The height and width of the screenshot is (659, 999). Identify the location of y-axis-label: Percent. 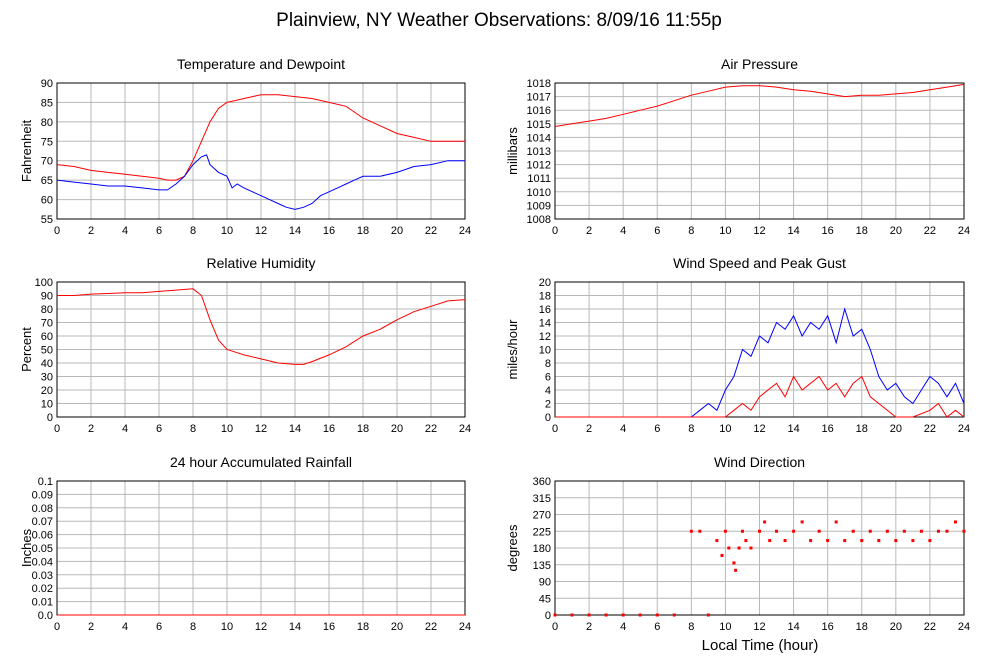
(26, 349).